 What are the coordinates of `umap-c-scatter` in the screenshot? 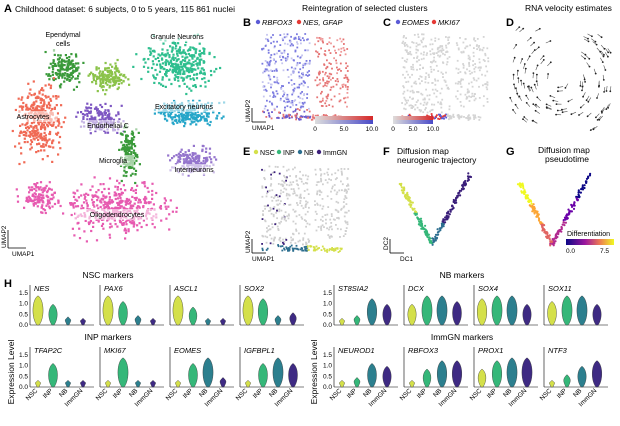 It's located at (445, 77).